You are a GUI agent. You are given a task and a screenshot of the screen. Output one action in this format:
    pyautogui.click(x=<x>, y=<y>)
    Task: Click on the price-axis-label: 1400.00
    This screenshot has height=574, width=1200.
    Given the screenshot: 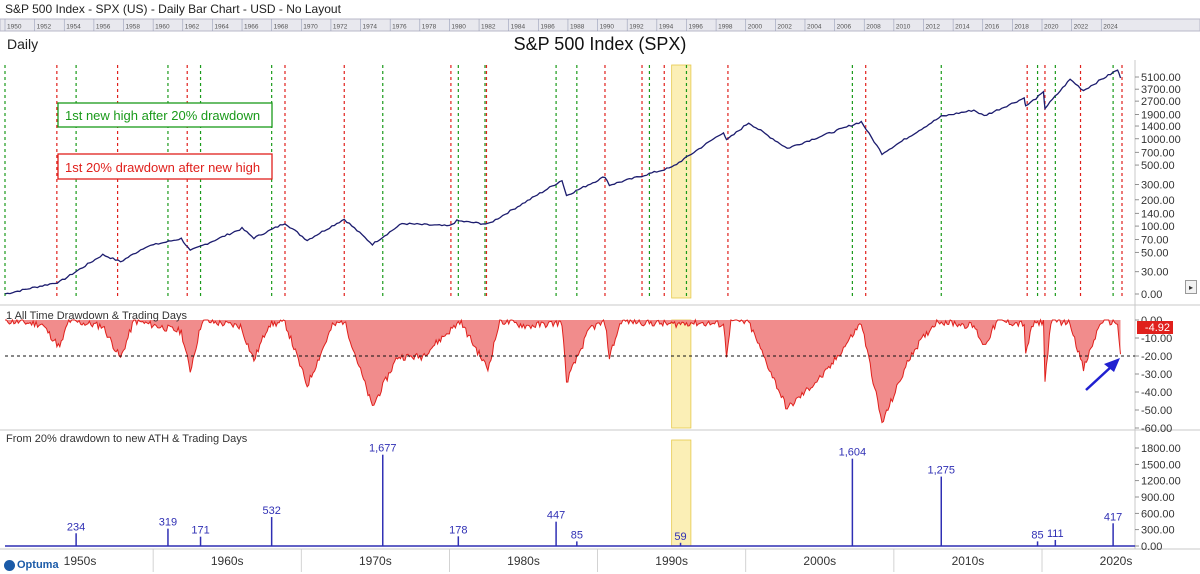 What is the action you would take?
    pyautogui.click(x=1161, y=127)
    